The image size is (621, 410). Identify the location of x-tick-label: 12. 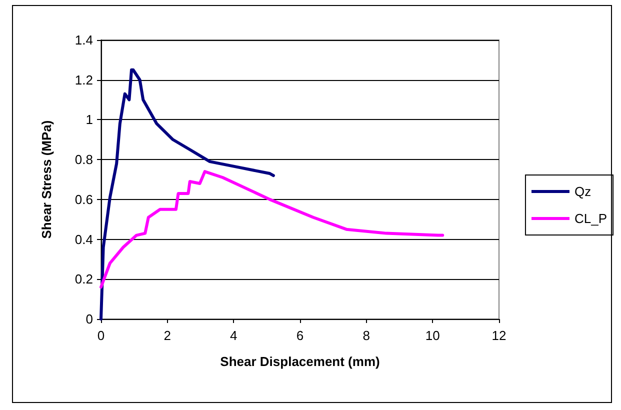
(499, 335).